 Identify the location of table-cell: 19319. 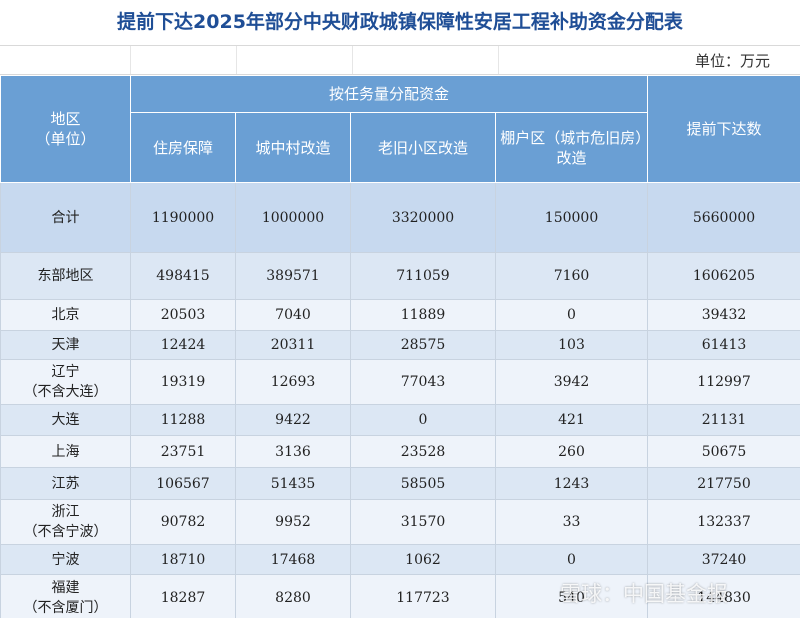
(183, 382).